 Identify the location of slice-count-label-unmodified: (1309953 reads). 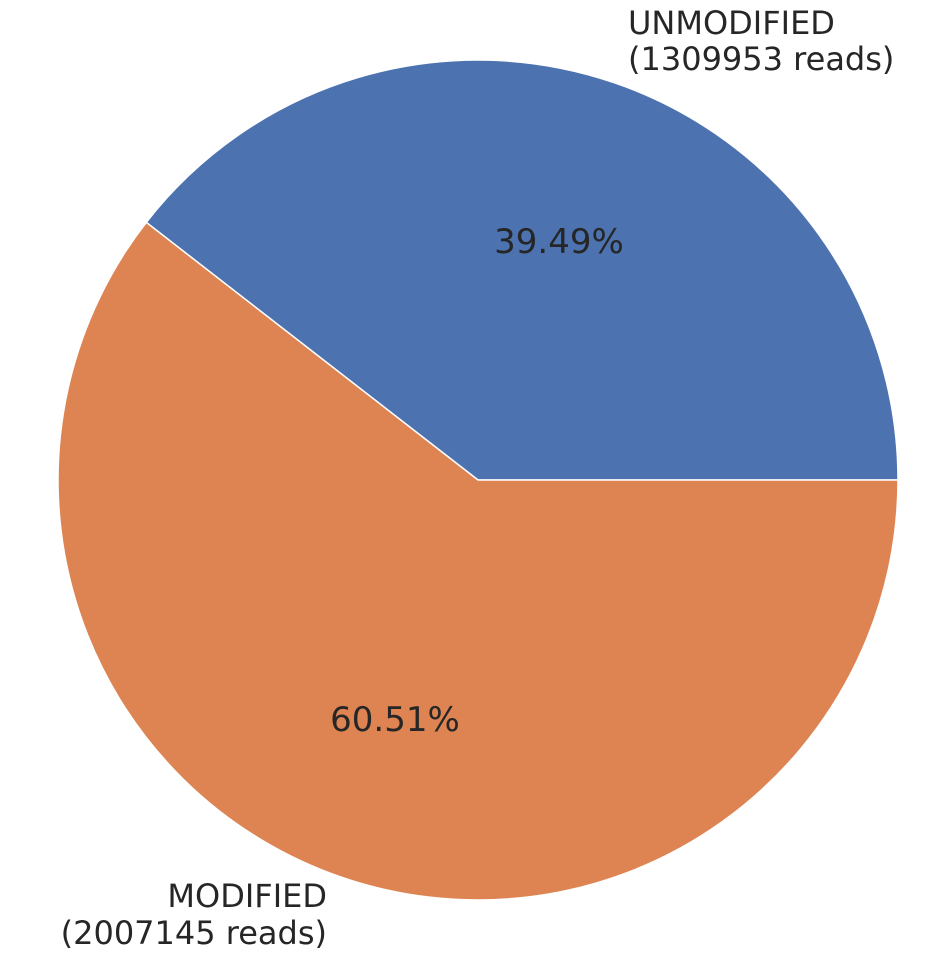
(761, 59).